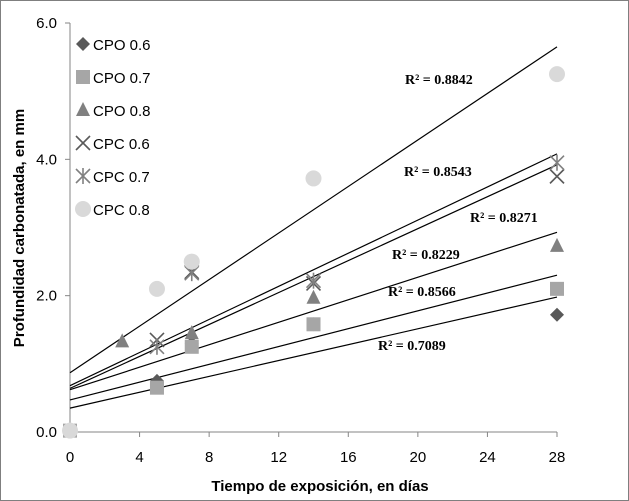 This screenshot has height=501, width=629. Describe the element at coordinates (46, 296) in the screenshot. I see `y-tick-label: 2.0` at that location.